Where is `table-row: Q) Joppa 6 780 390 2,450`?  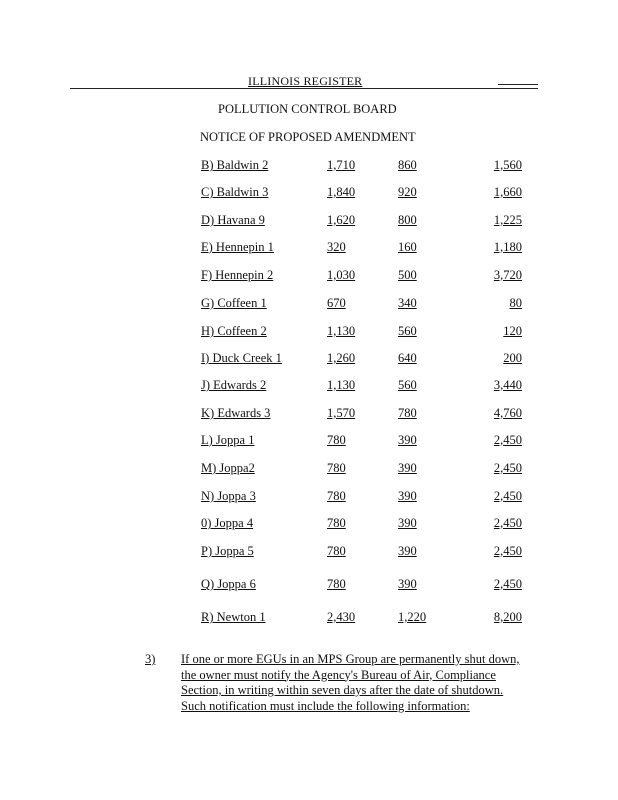
table-row: Q) Joppa 6 780 390 2,450 is located at coordinates (309, 585).